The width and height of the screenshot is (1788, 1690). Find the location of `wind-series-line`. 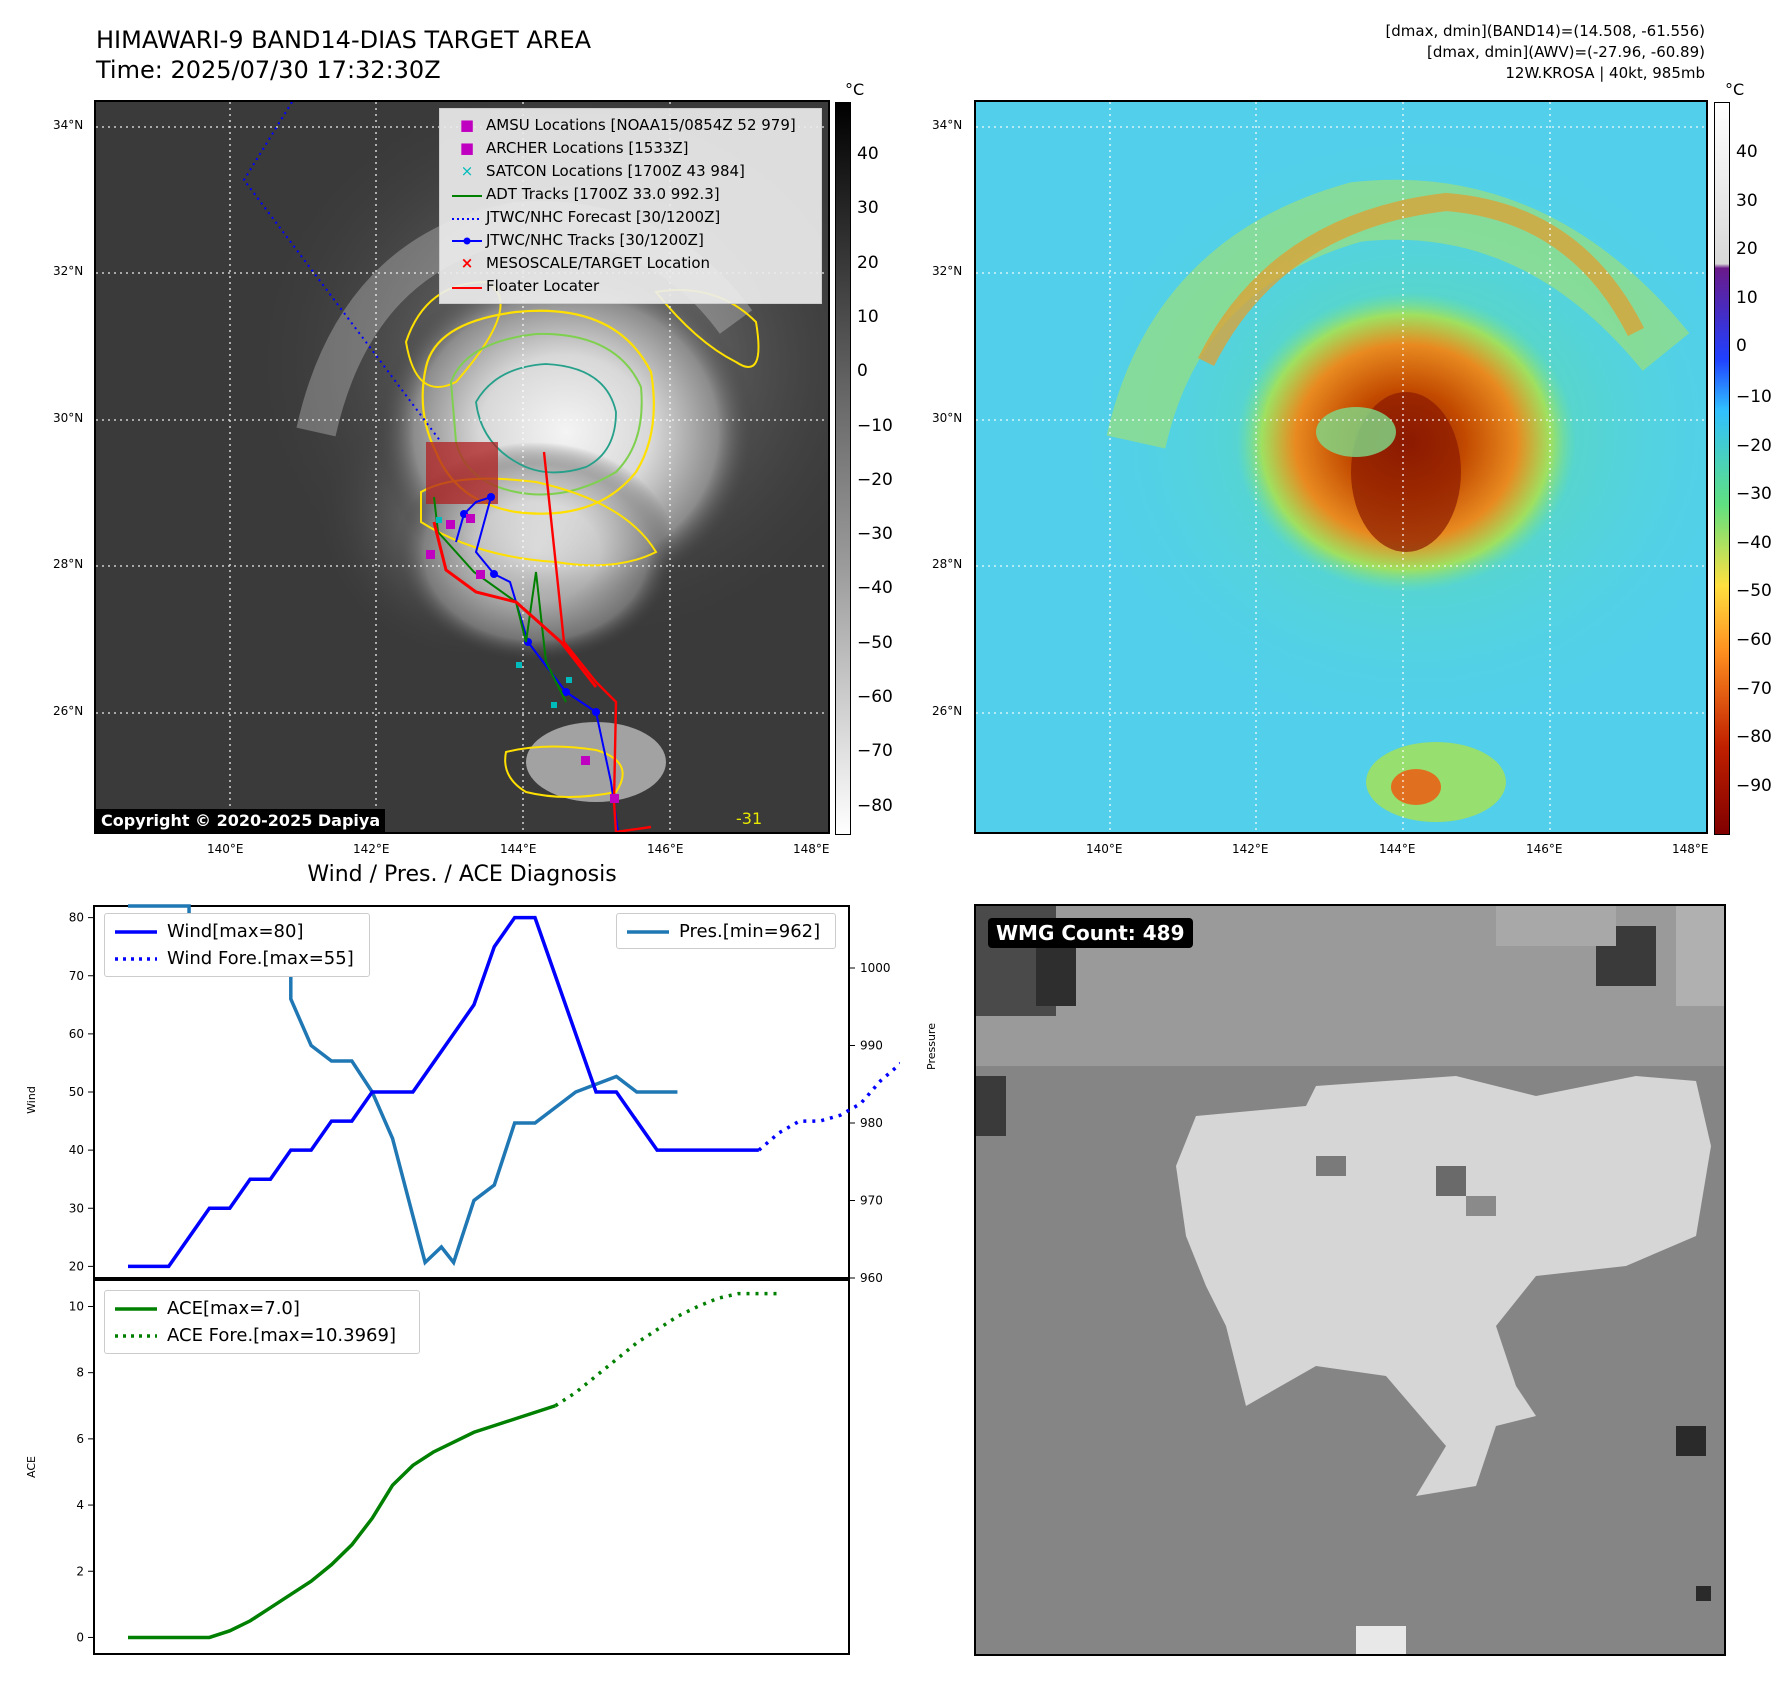

wind-series-line is located at coordinates (443, 1092).